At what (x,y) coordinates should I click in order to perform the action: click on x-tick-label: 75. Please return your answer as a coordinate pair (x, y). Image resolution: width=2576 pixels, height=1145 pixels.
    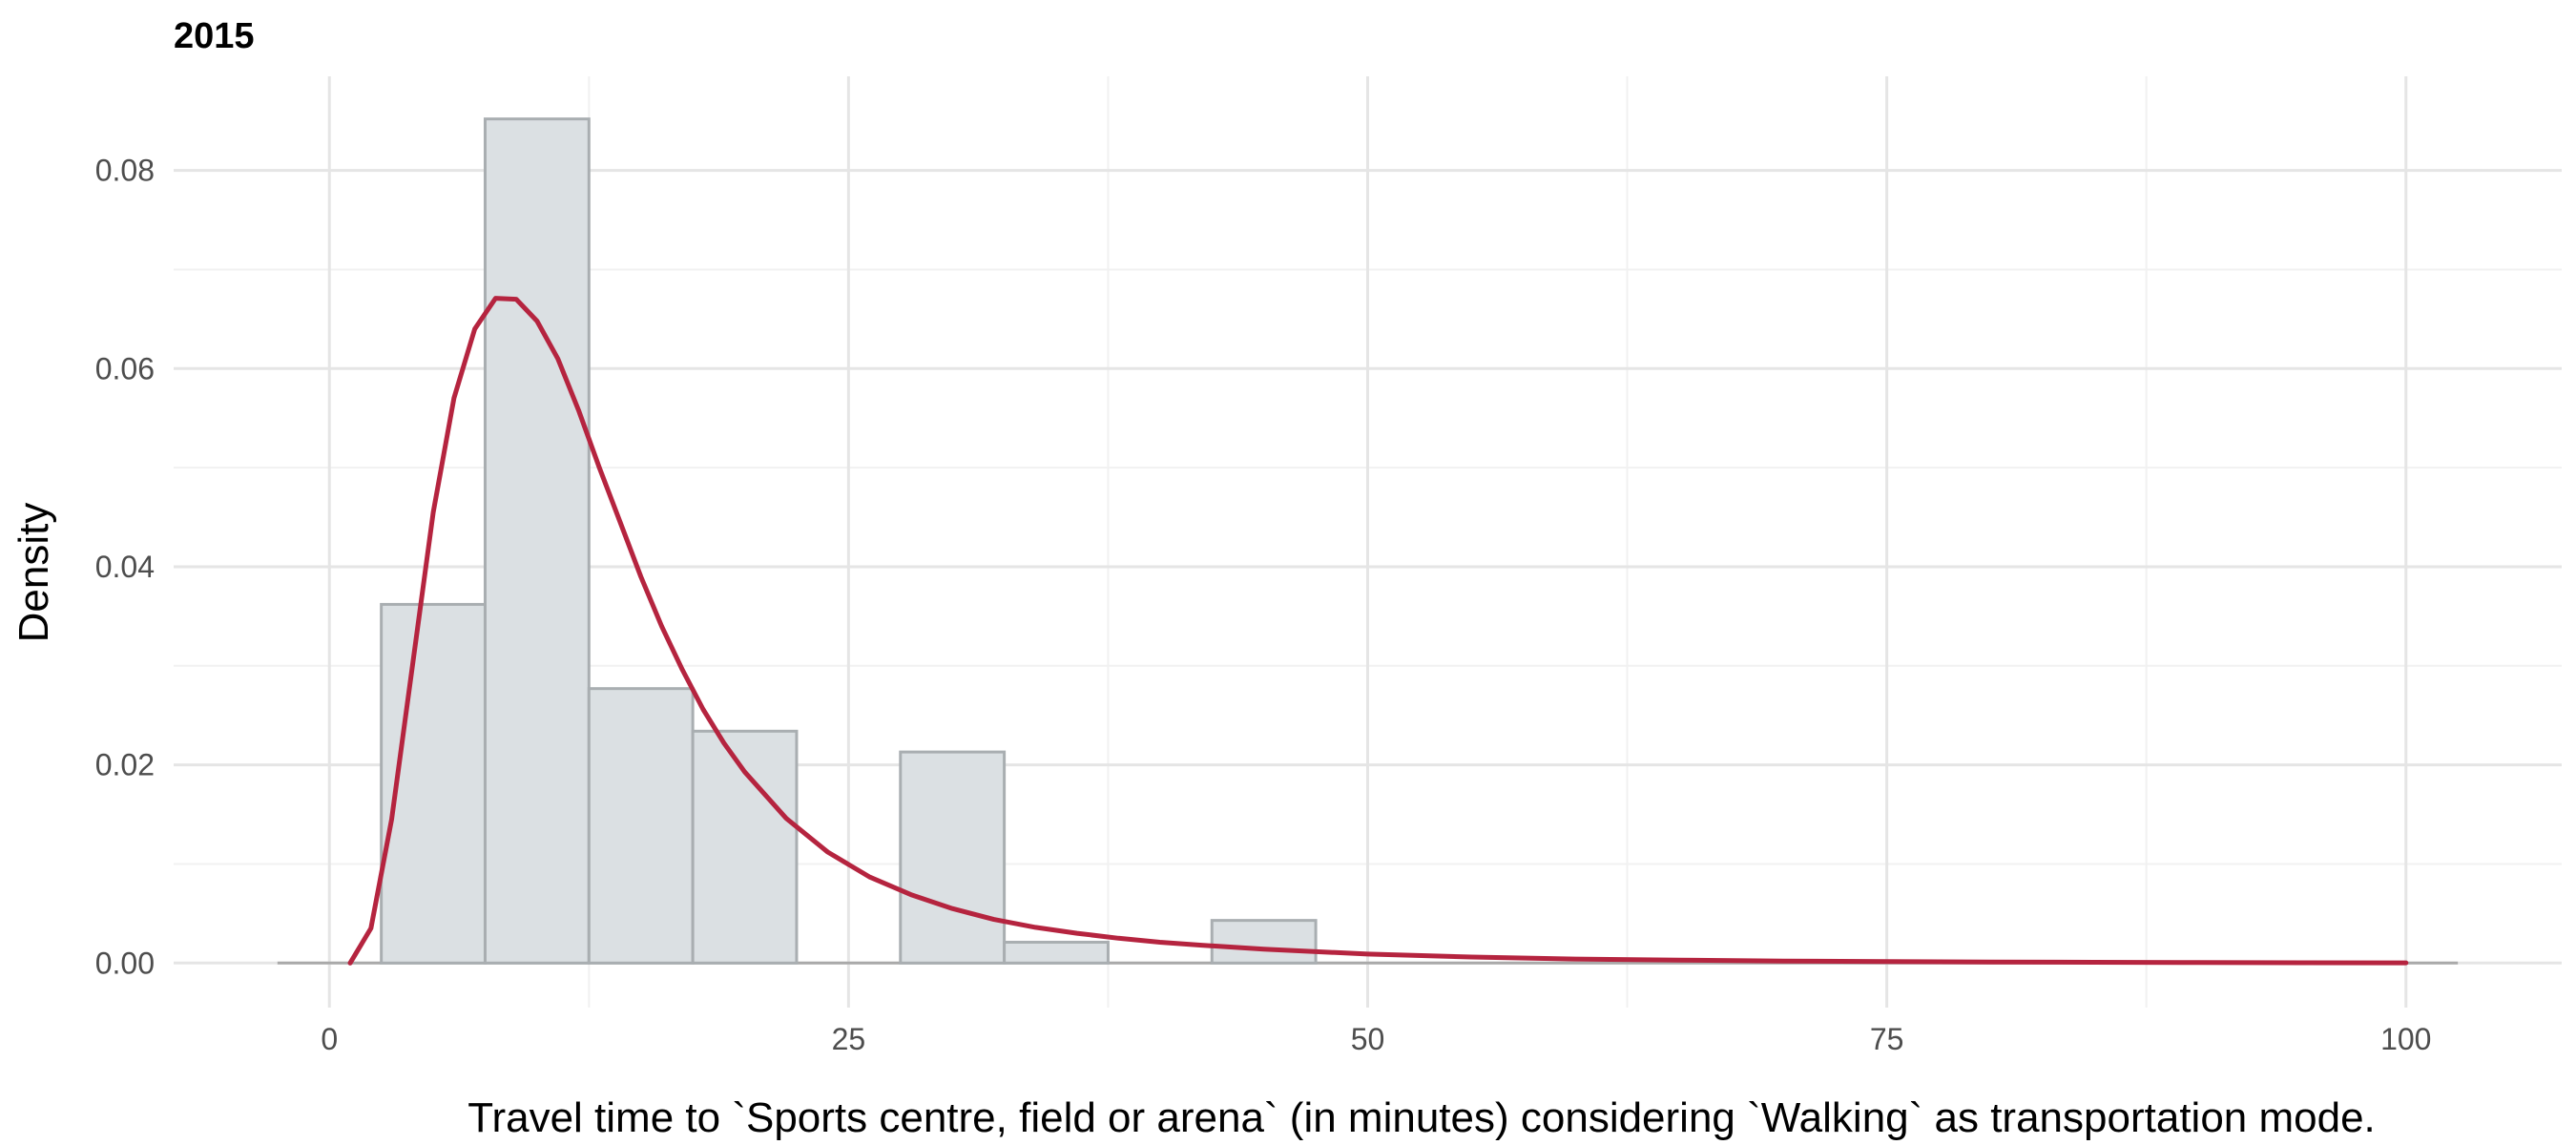
    Looking at the image, I should click on (1887, 1039).